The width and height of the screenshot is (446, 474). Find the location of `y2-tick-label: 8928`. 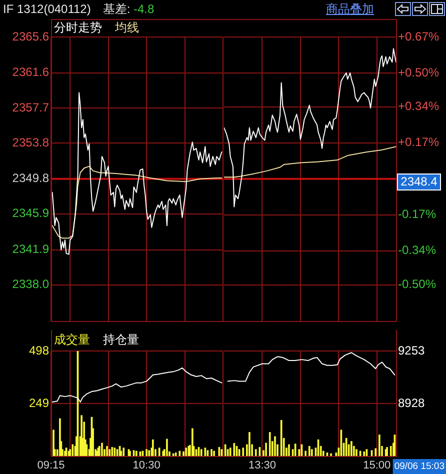

y2-tick-label: 8928 is located at coordinates (412, 403).